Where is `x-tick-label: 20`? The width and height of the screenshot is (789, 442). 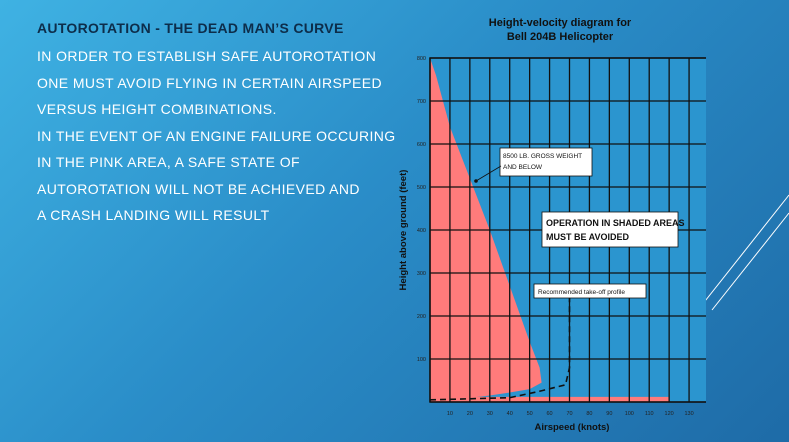
x-tick-label: 20 is located at coordinates (470, 414).